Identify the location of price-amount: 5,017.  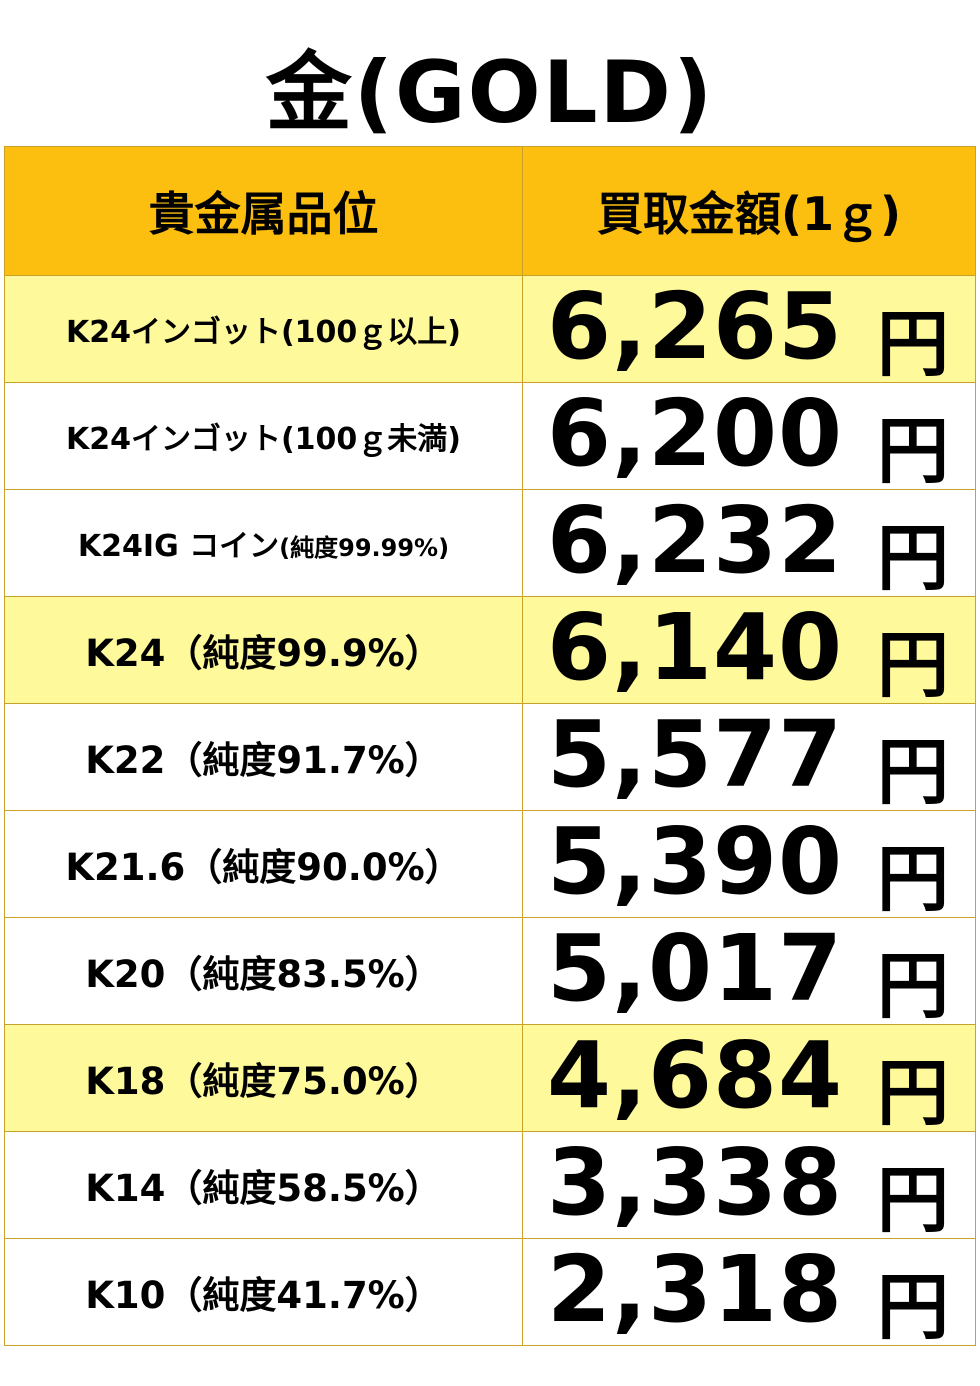
(695, 970).